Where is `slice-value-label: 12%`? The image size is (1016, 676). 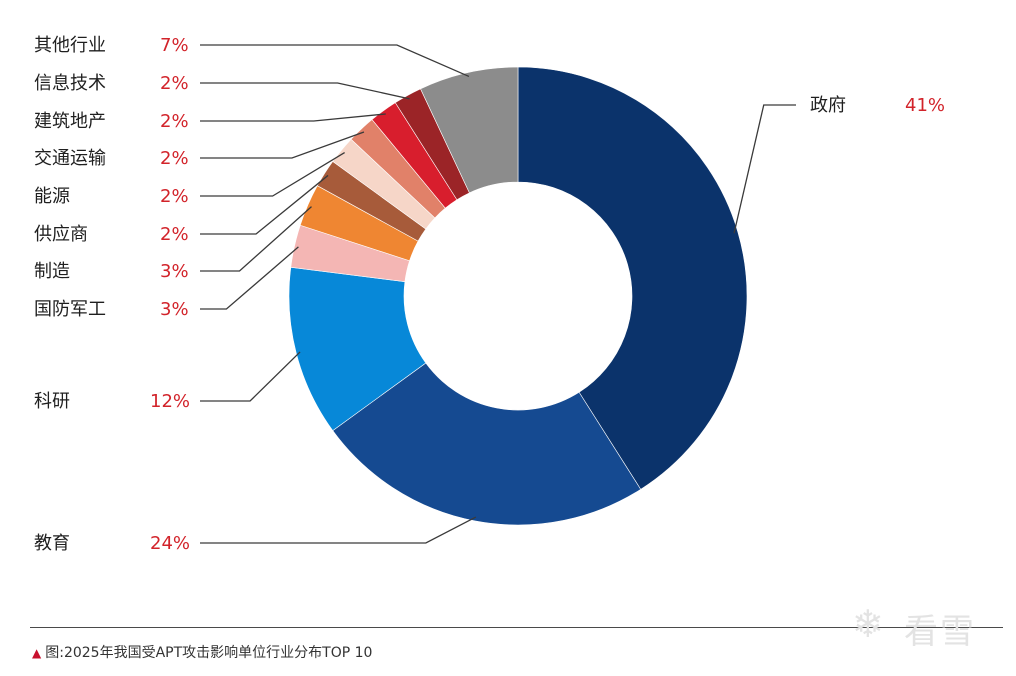 slice-value-label: 12% is located at coordinates (170, 401).